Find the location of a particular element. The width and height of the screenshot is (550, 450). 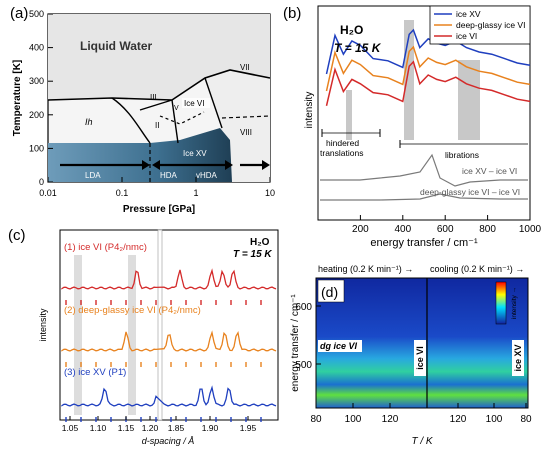

melting-line is located at coordinates (159, 85).